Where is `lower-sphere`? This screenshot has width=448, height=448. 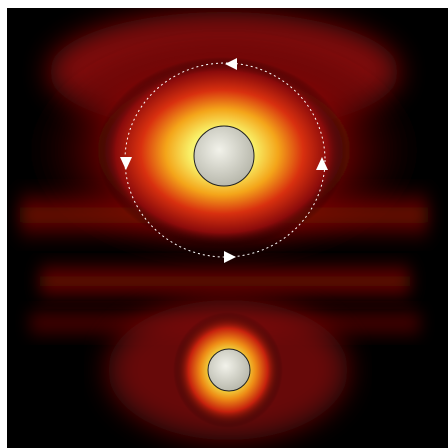 lower-sphere is located at coordinates (229, 370).